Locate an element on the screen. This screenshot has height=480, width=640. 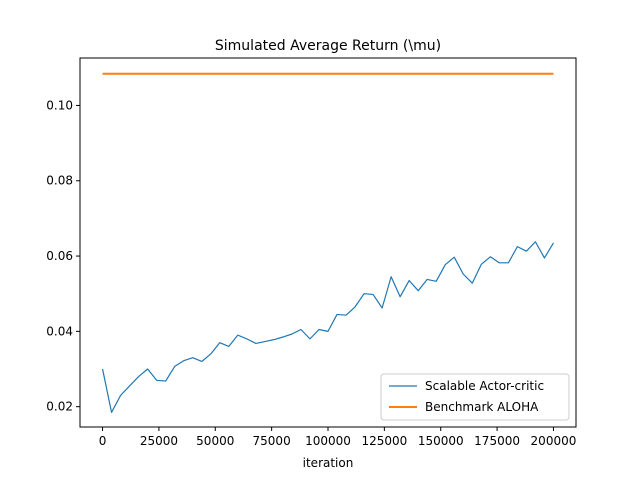
y-tick-label: 0.06 is located at coordinates (59, 256).